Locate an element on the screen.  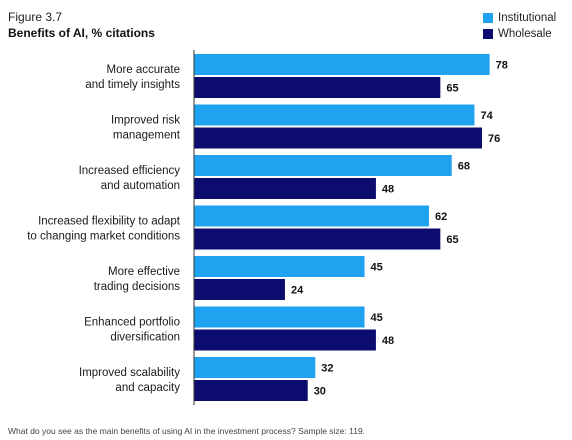
data-label-wholesale-1: 76 is located at coordinates (494, 139).